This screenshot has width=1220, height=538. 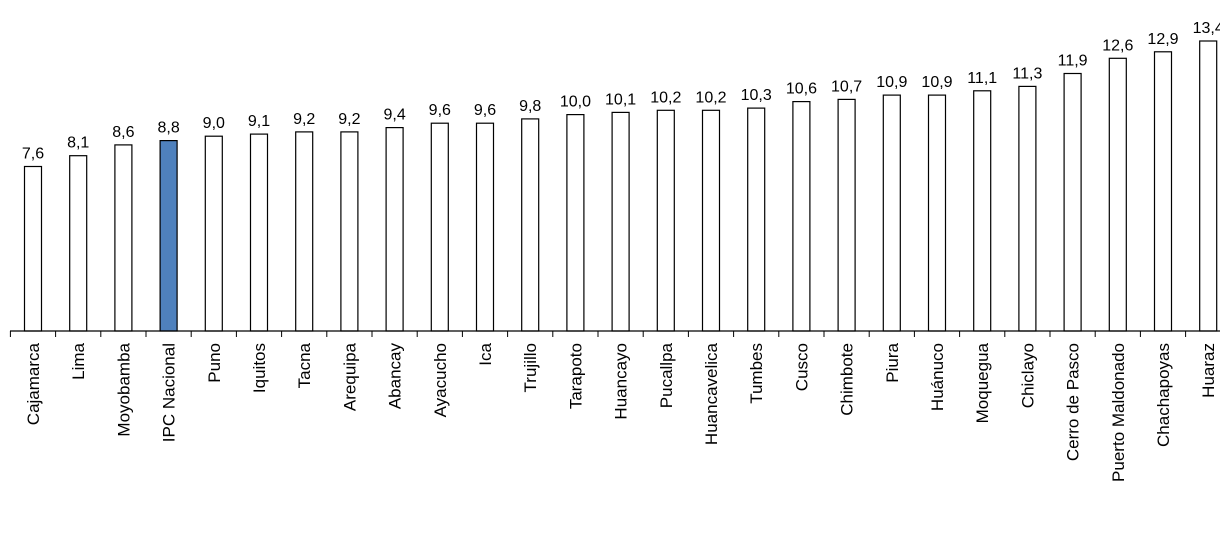 What do you see at coordinates (123, 238) in the screenshot?
I see `bar-moyobamba` at bounding box center [123, 238].